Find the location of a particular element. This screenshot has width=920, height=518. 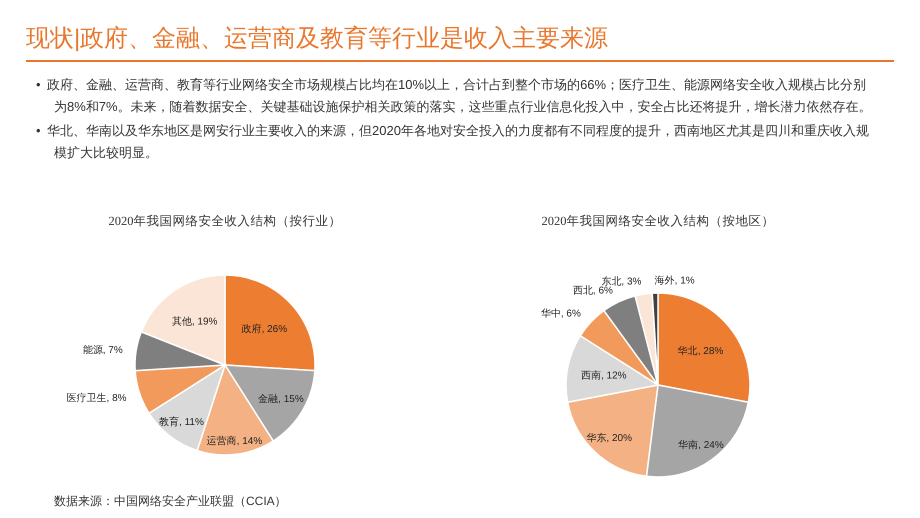

source-note: 数据来源：中国网络安全产业联盟（CCIA） is located at coordinates (170, 501).